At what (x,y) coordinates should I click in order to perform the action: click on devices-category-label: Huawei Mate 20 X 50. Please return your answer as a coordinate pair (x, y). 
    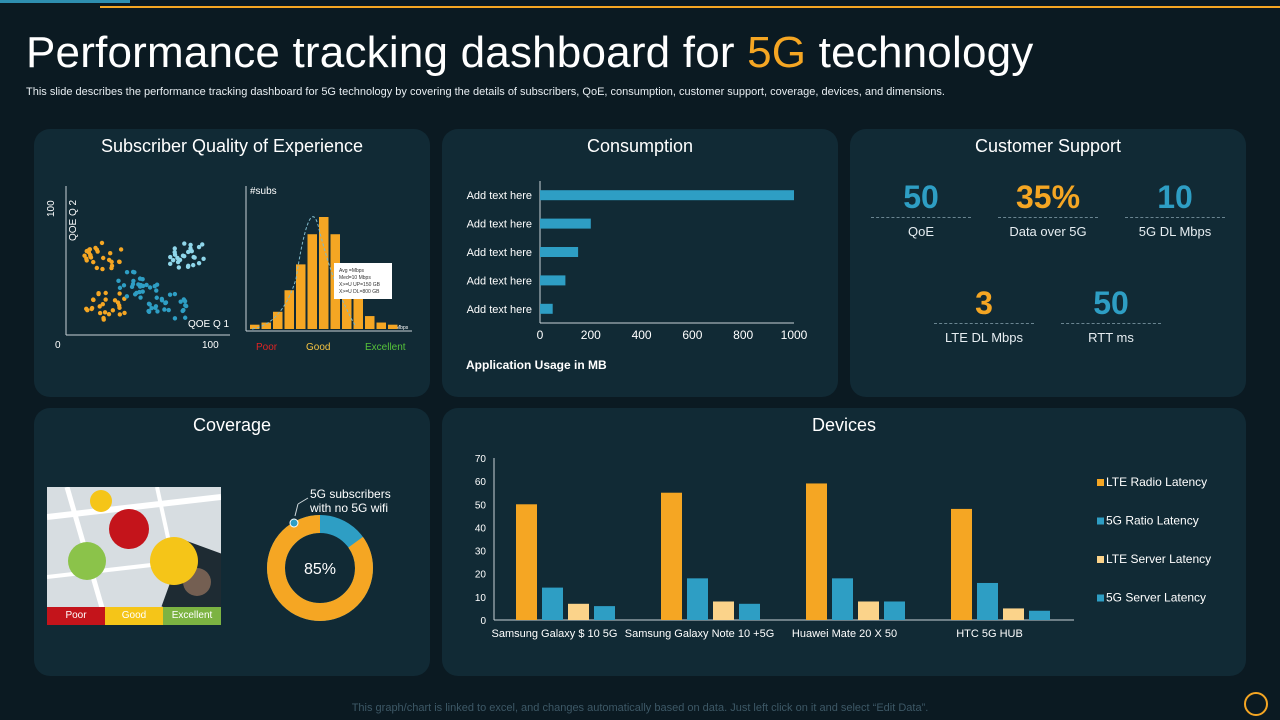
    Looking at the image, I should click on (844, 634).